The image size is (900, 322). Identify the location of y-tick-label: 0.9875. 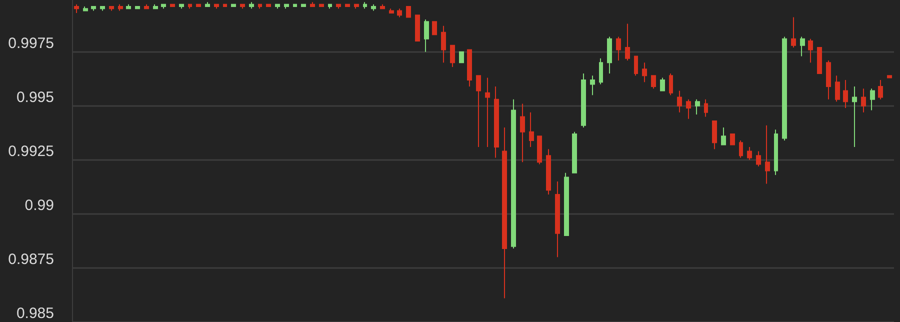
(31, 259).